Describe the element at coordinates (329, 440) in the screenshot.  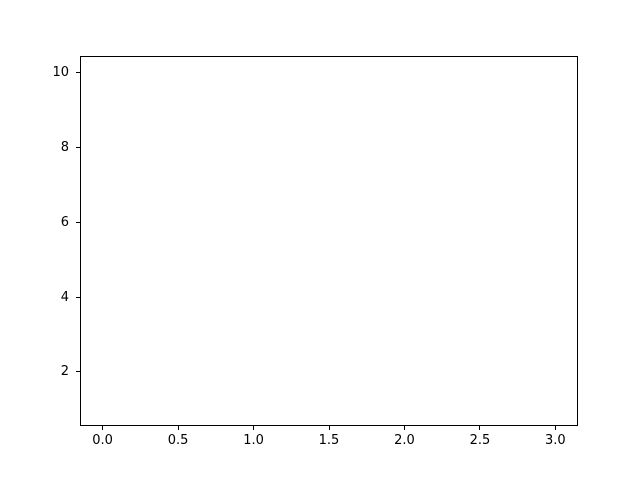
I see `x-tick-label: 1.5` at that location.